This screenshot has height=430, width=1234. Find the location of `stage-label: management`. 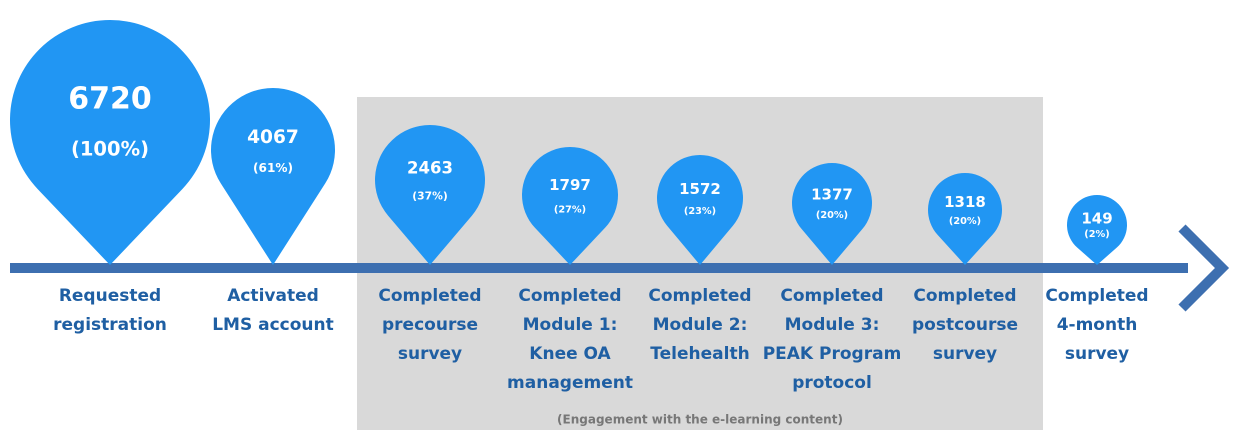

stage-label: management is located at coordinates (570, 383).